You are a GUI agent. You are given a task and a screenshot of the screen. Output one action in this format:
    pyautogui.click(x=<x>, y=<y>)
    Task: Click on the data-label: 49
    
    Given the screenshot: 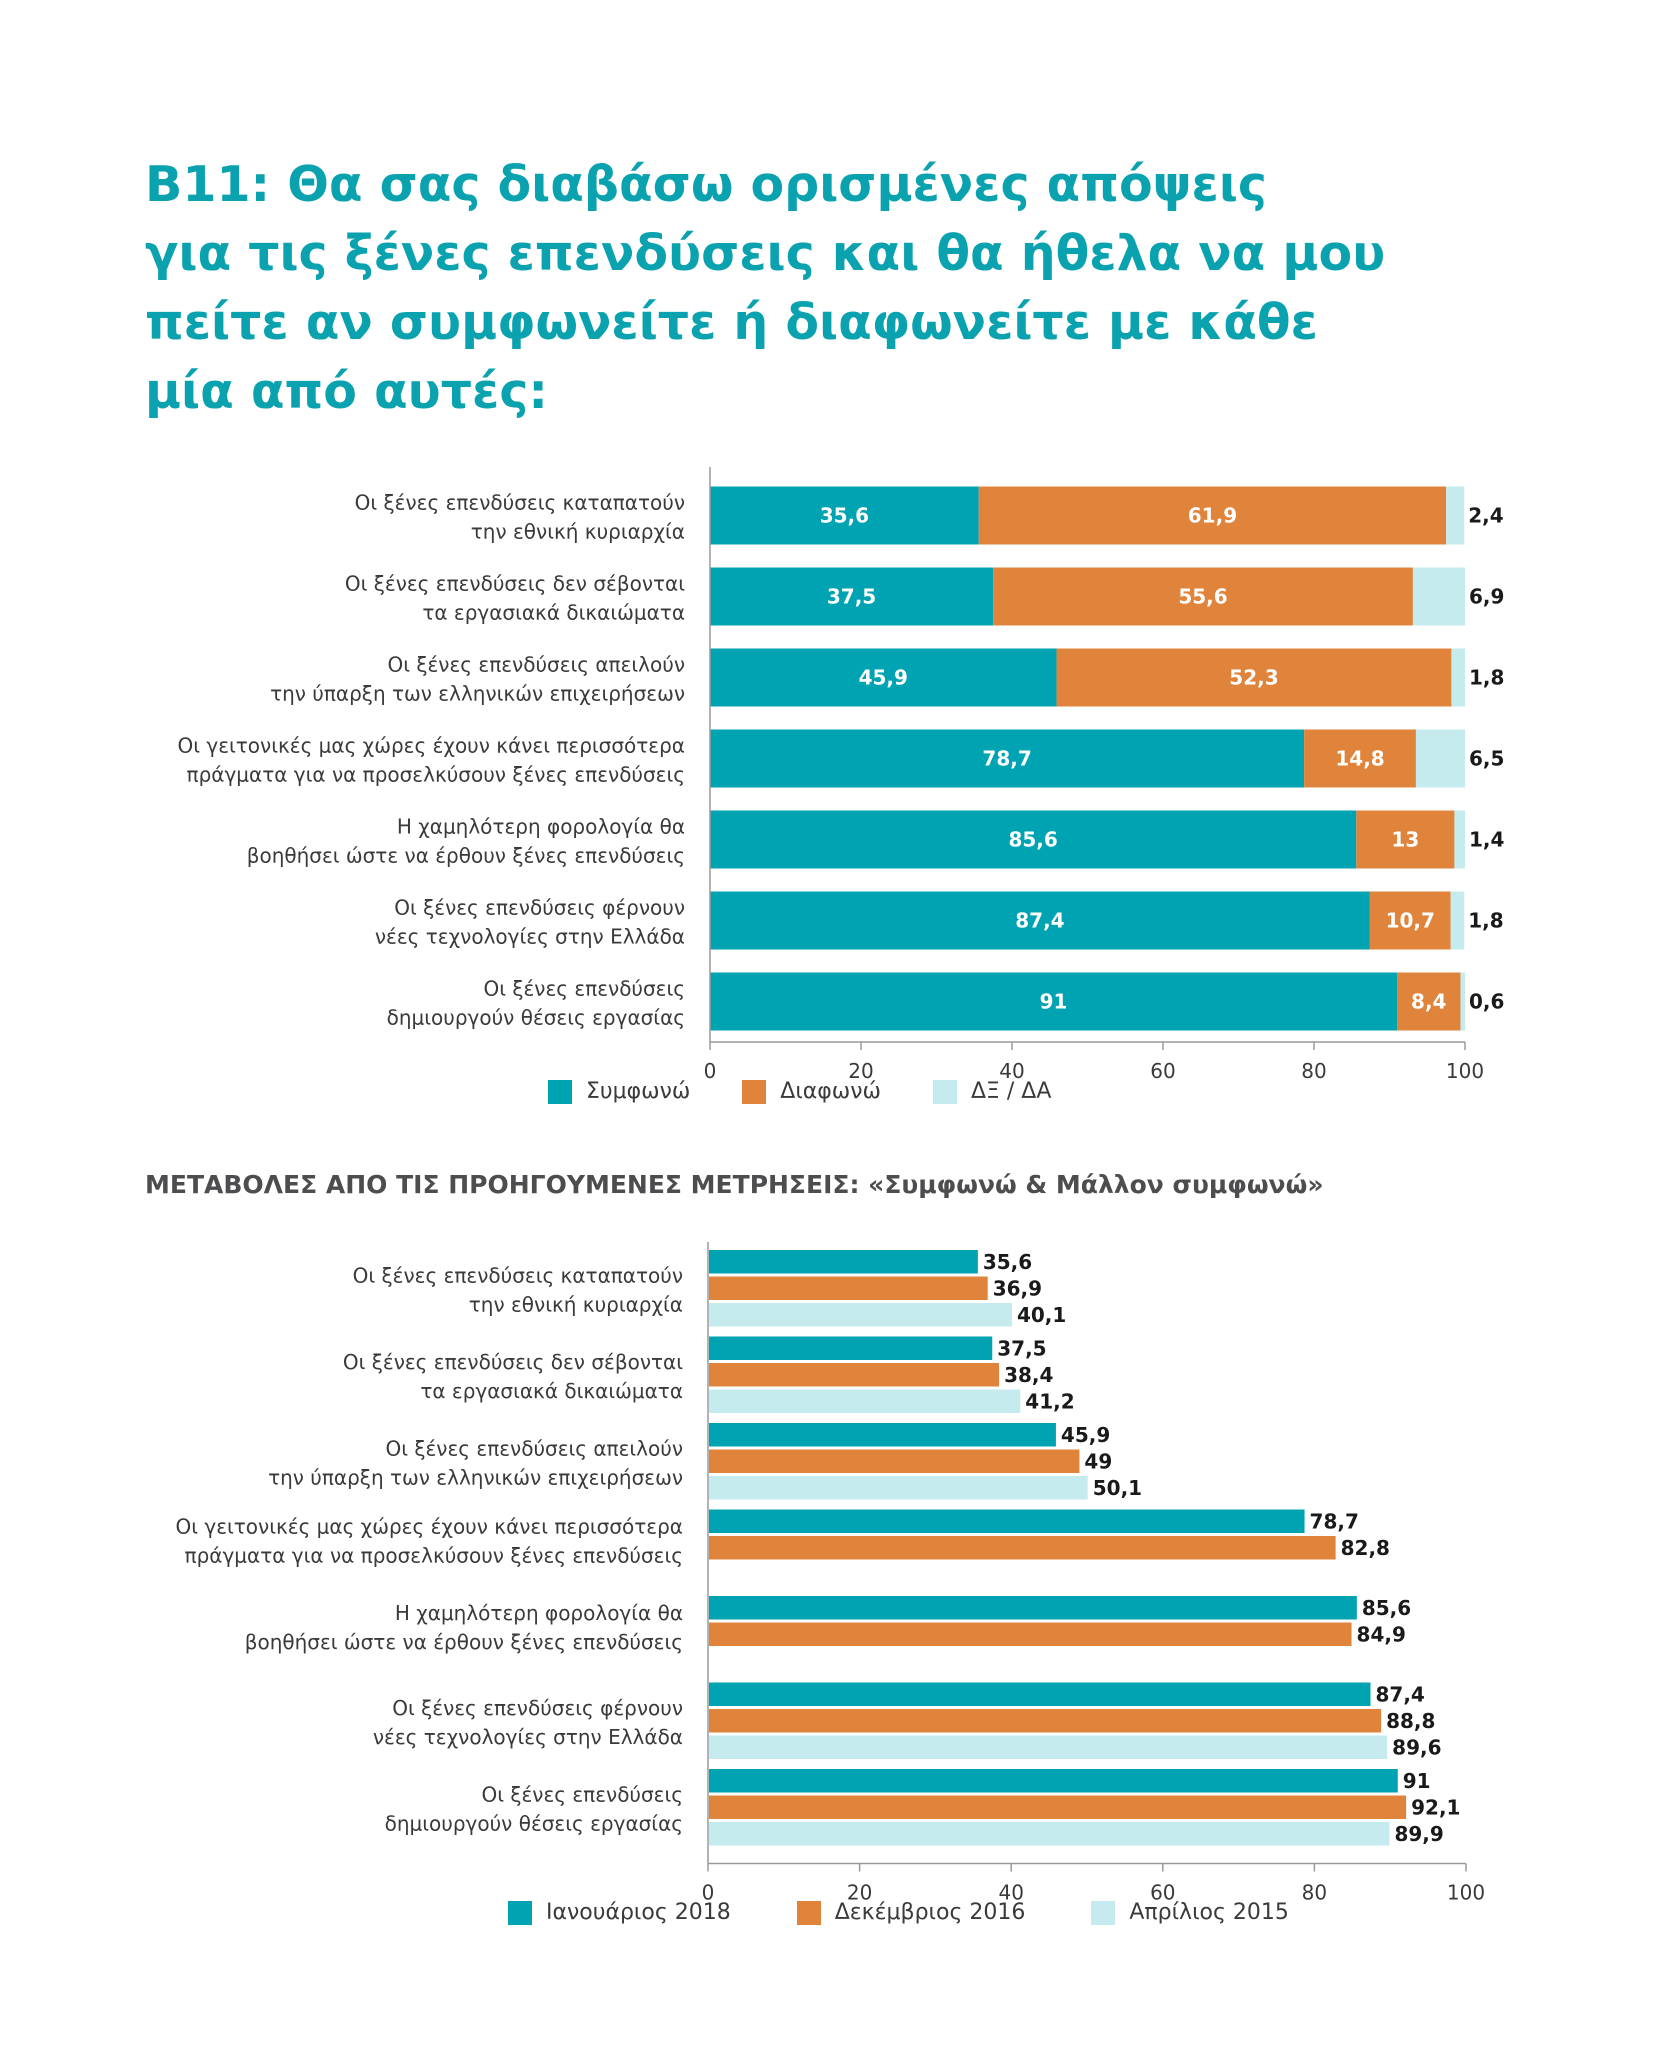 What is the action you would take?
    pyautogui.click(x=1098, y=1461)
    